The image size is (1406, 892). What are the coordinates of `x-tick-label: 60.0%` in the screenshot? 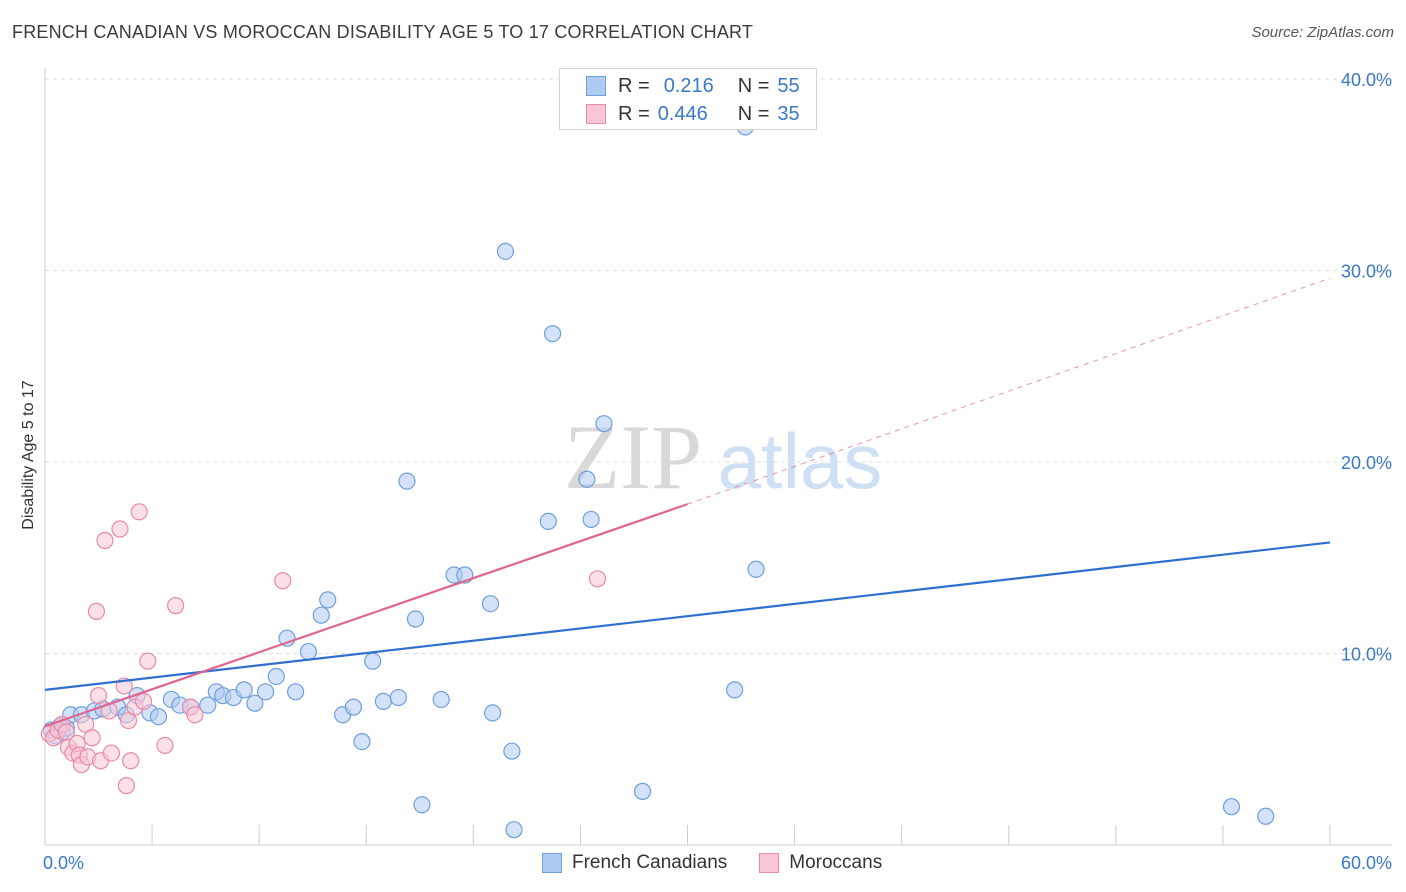 It's located at (1366, 863).